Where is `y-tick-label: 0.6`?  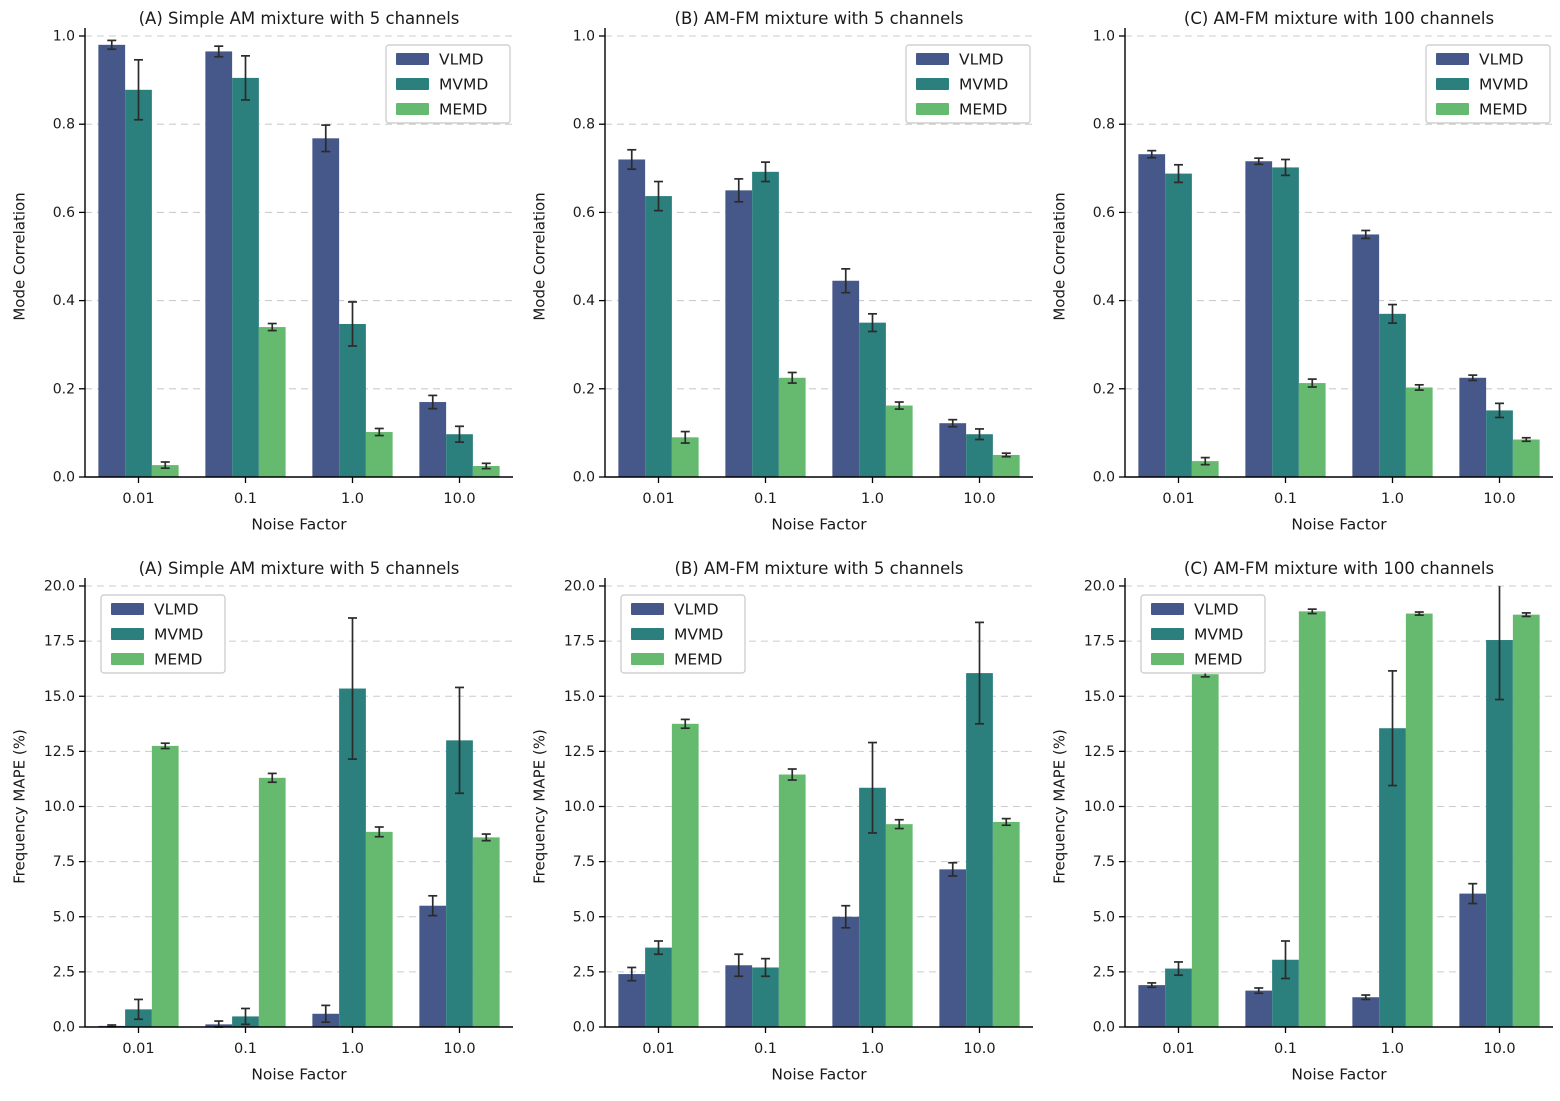
y-tick-label: 0.6 is located at coordinates (584, 213).